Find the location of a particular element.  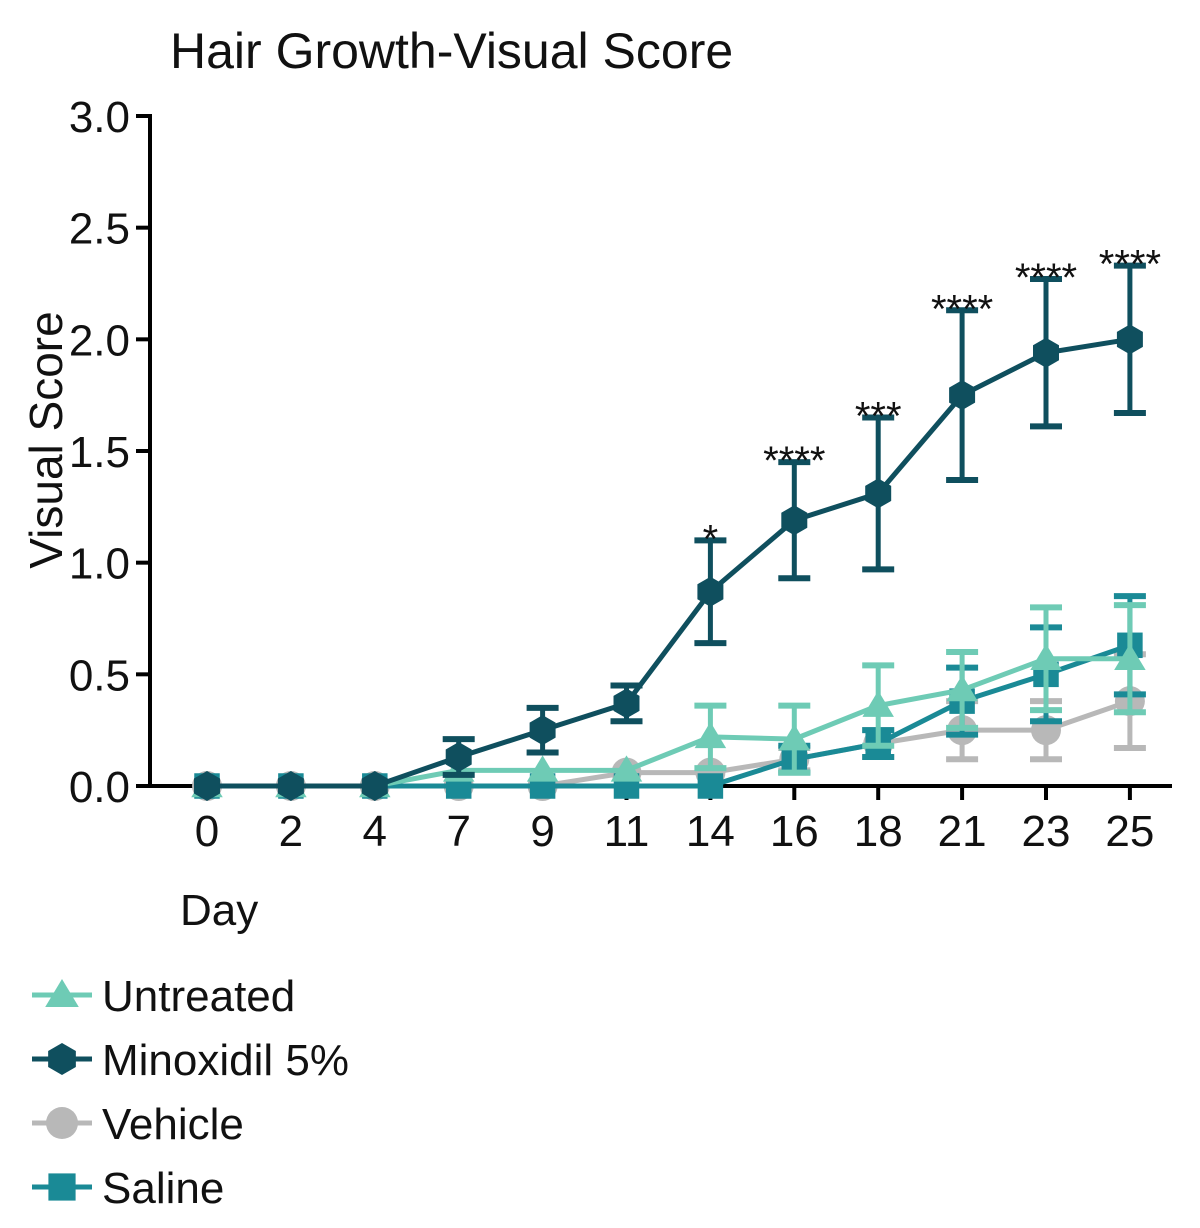

y-tick-label: 0.5 is located at coordinates (99, 675).